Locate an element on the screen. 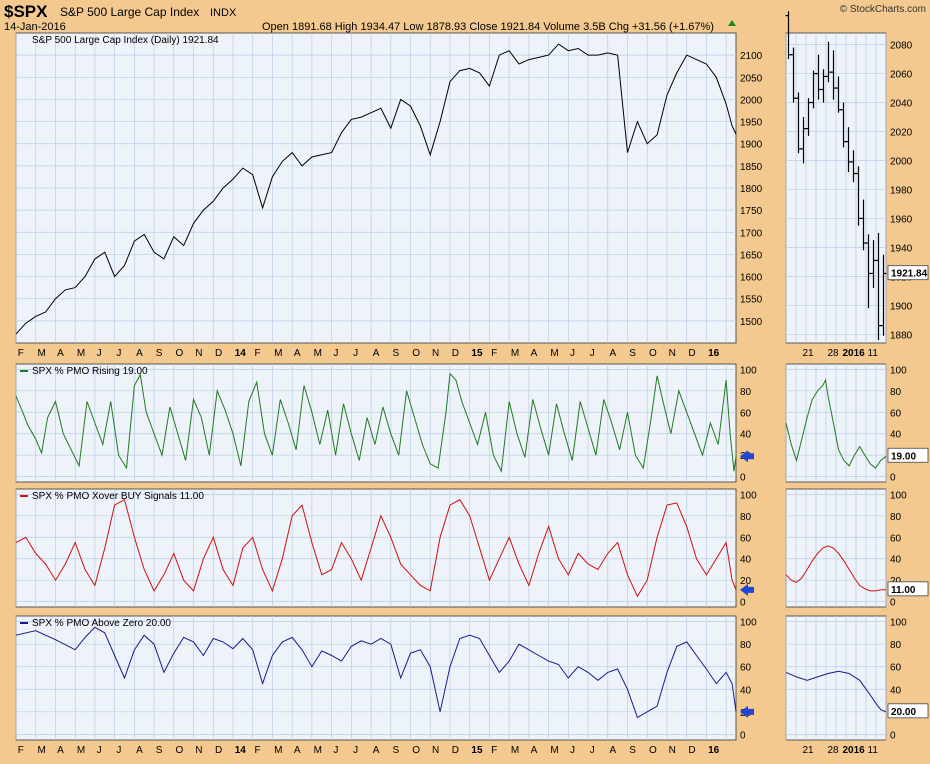 This screenshot has width=930, height=764. pmo-above-zero-panel is located at coordinates (376, 678).